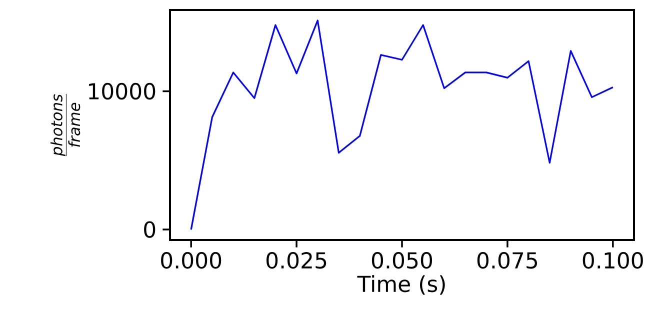 The height and width of the screenshot is (325, 664). Describe the element at coordinates (150, 229) in the screenshot. I see `y-tick-label: 0` at that location.